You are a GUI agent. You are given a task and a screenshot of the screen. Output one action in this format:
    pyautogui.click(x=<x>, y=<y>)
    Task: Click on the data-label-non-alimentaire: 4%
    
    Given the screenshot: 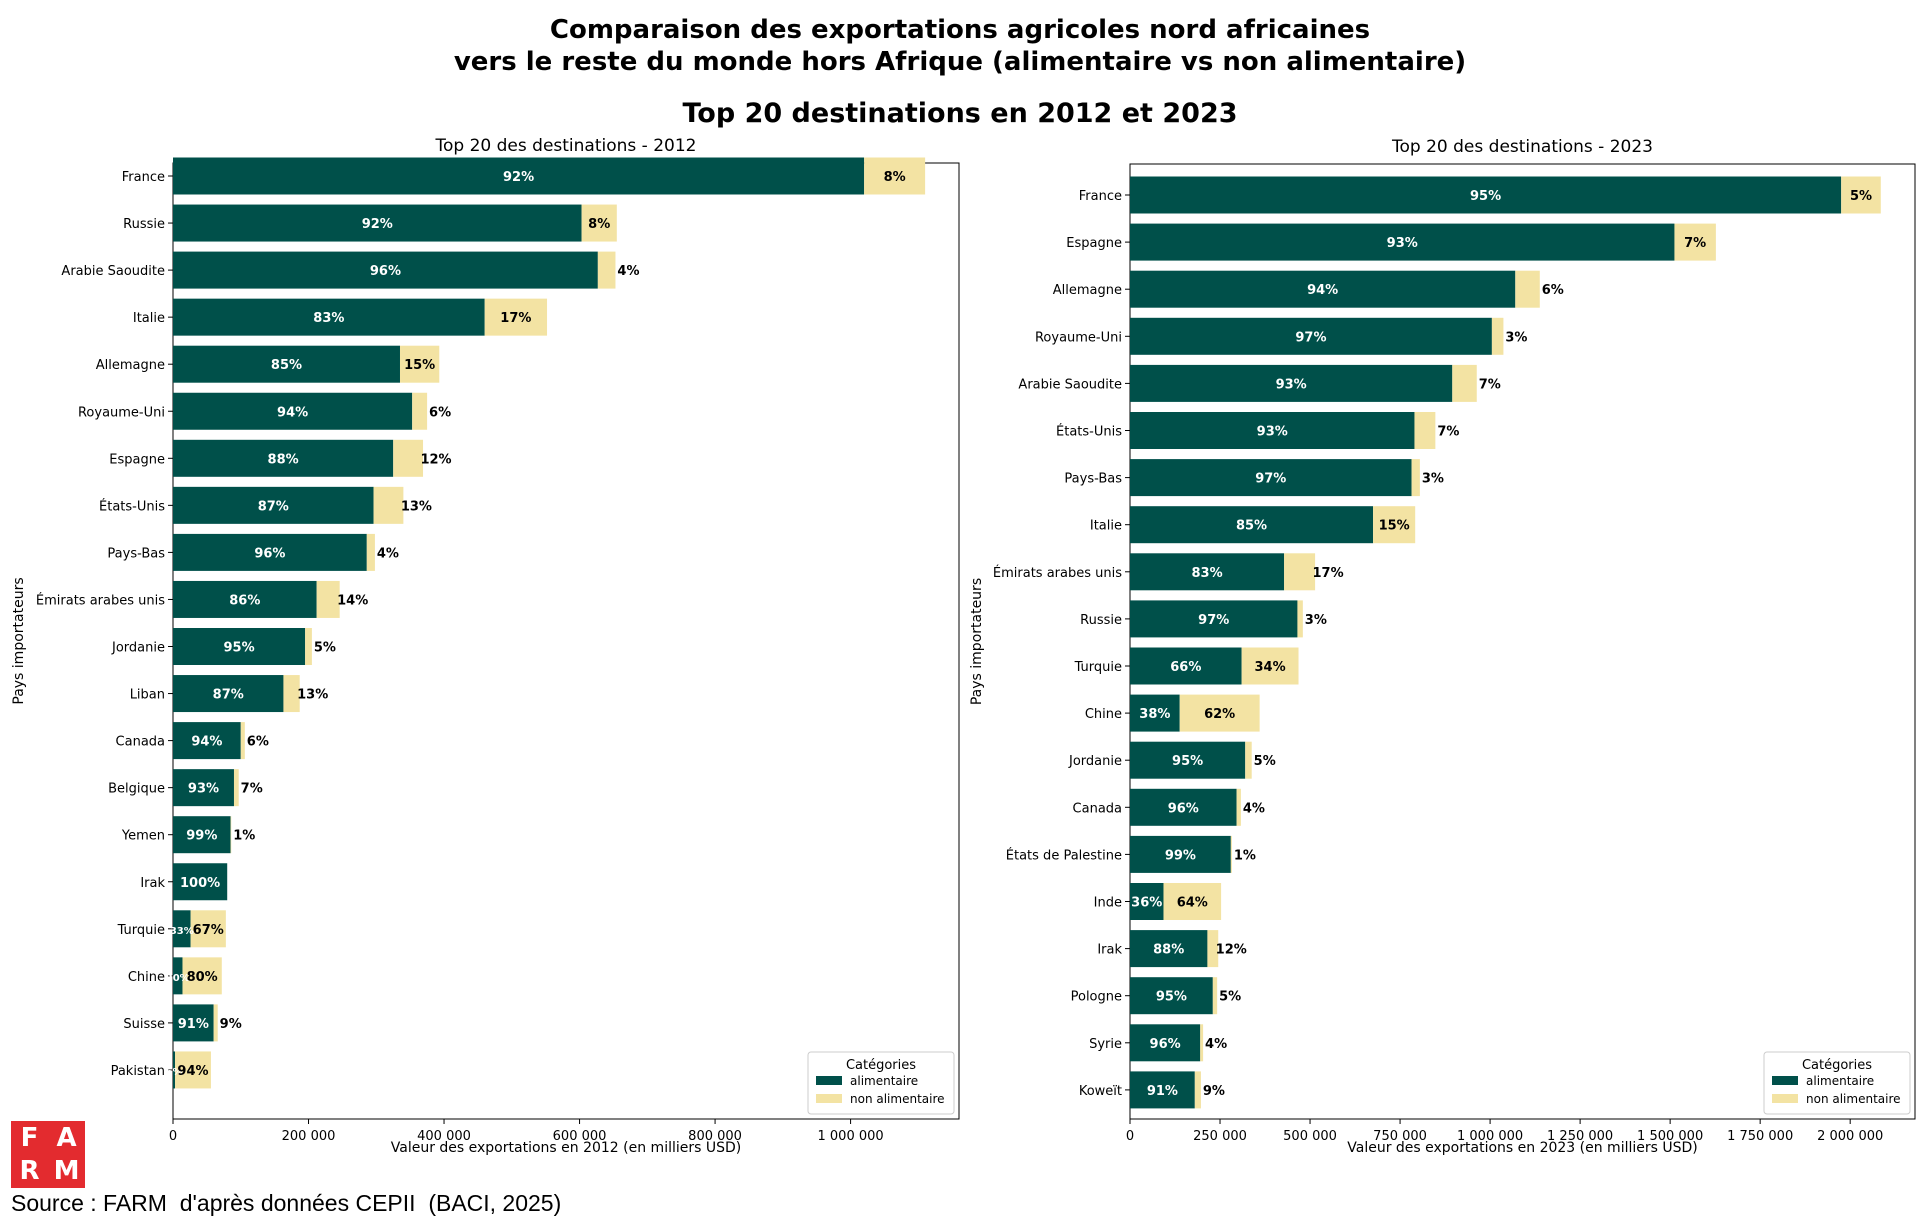 What is the action you would take?
    pyautogui.click(x=1216, y=1044)
    